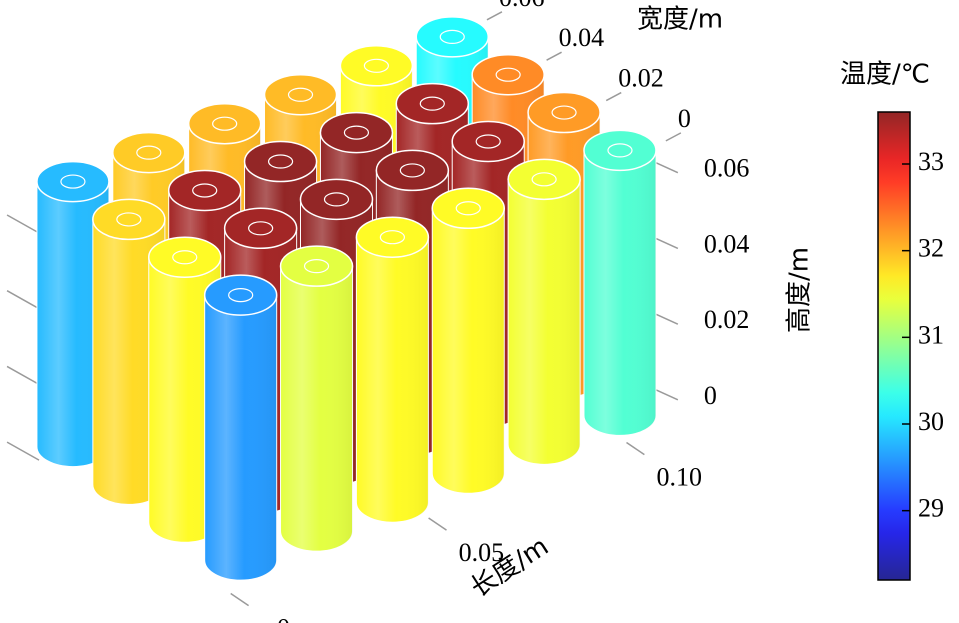  I want to click on colorbar-tick-label: 29, so click(931, 508).